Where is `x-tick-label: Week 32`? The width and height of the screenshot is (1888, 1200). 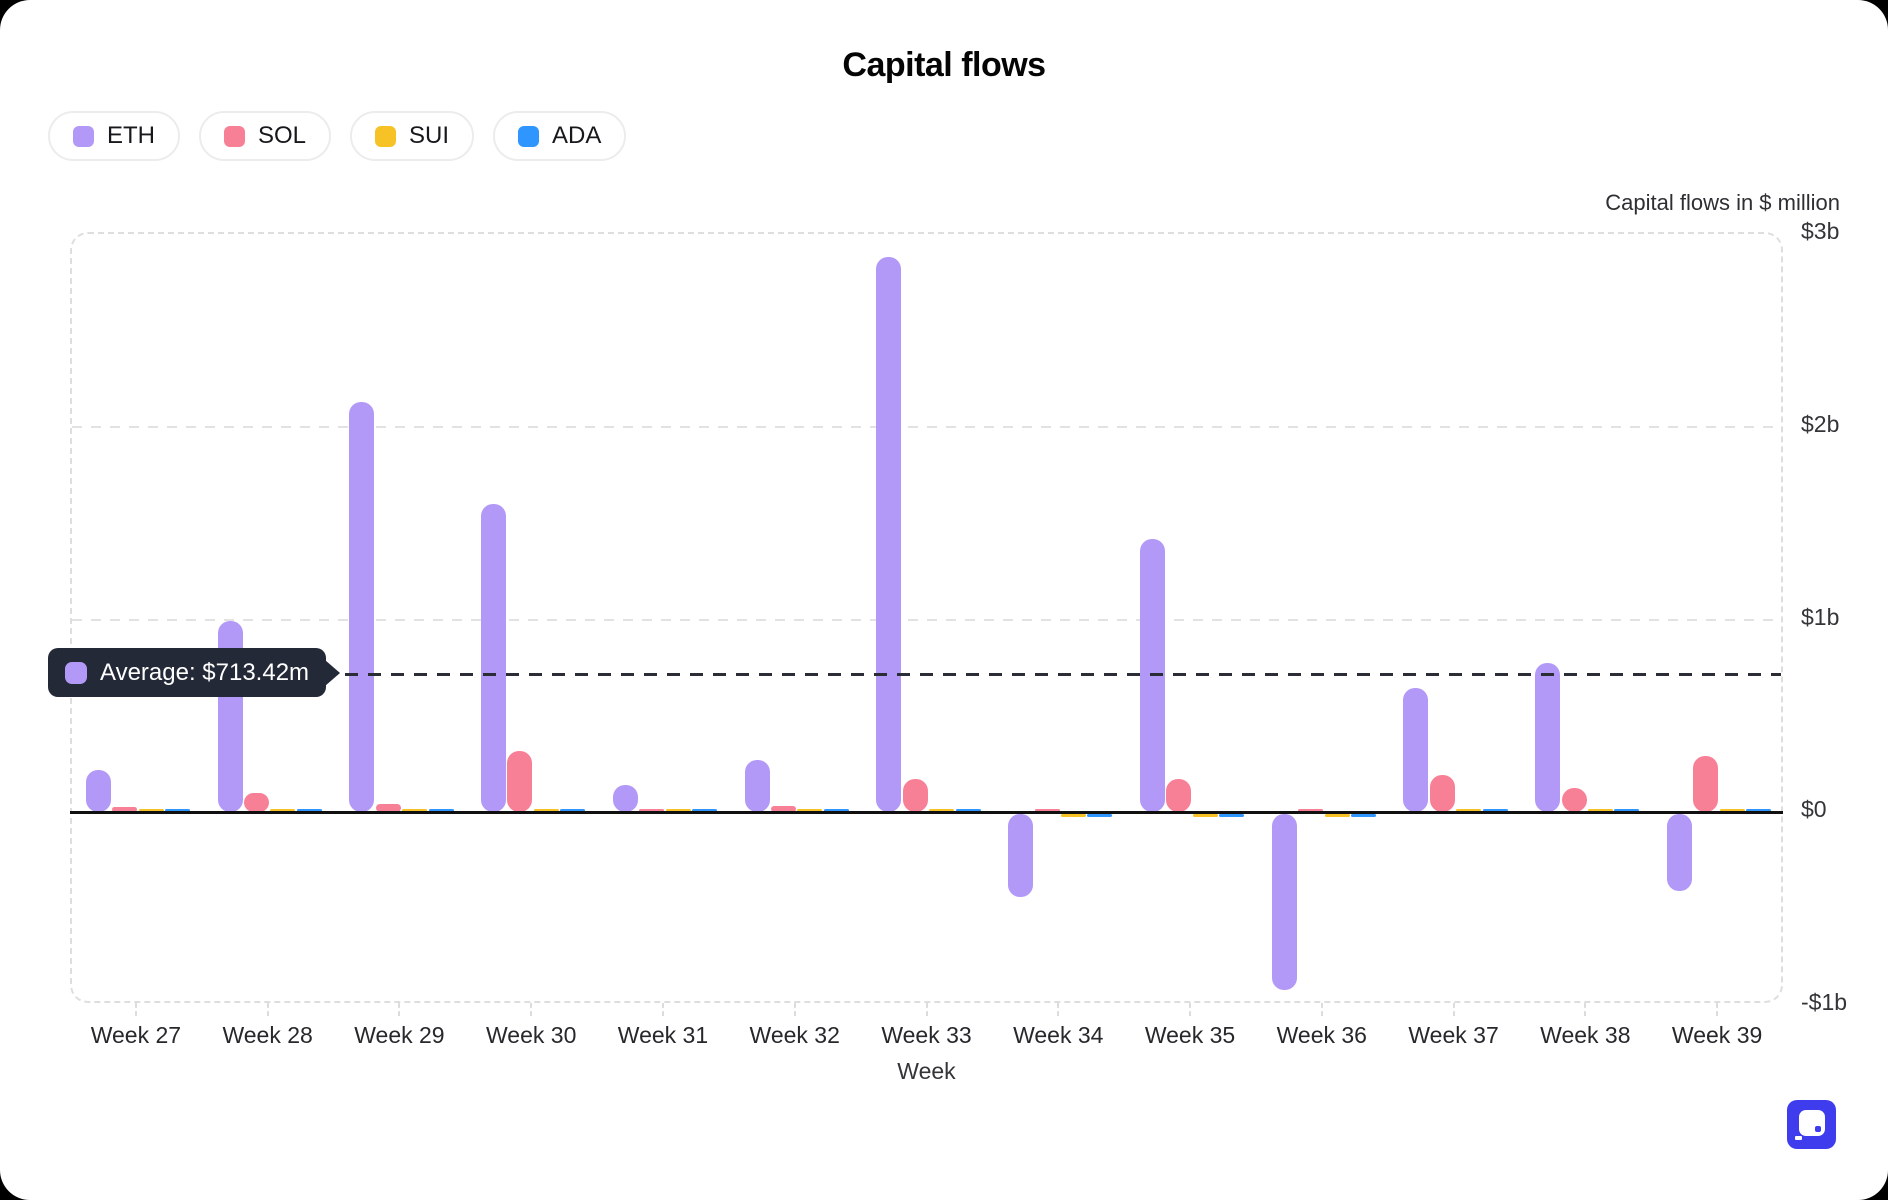
x-tick-label: Week 32 is located at coordinates (794, 1035).